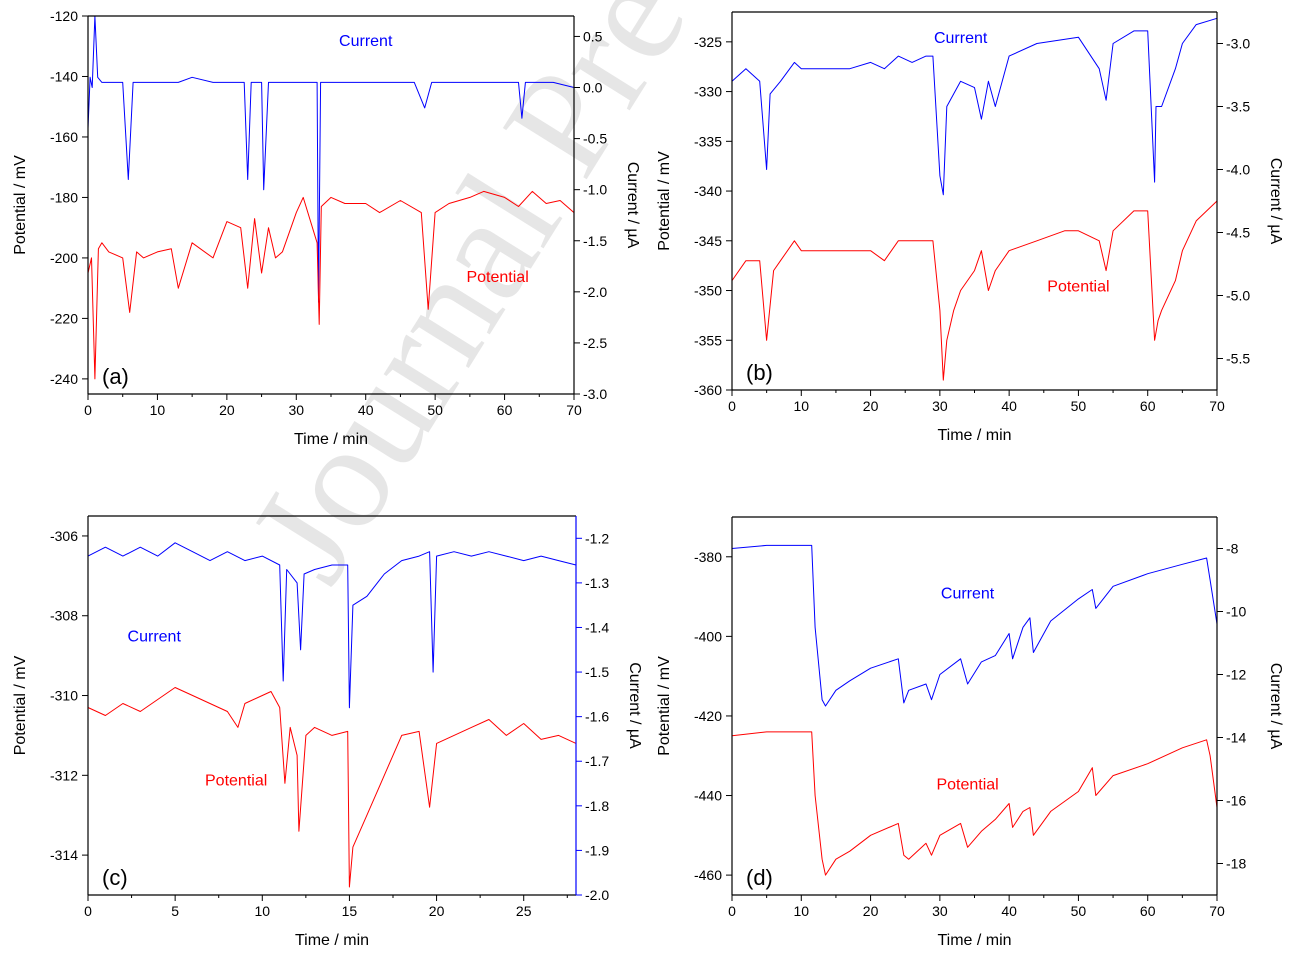 This screenshot has height=953, width=1296. I want to click on y-left-tick-label: -308, so click(64, 616).